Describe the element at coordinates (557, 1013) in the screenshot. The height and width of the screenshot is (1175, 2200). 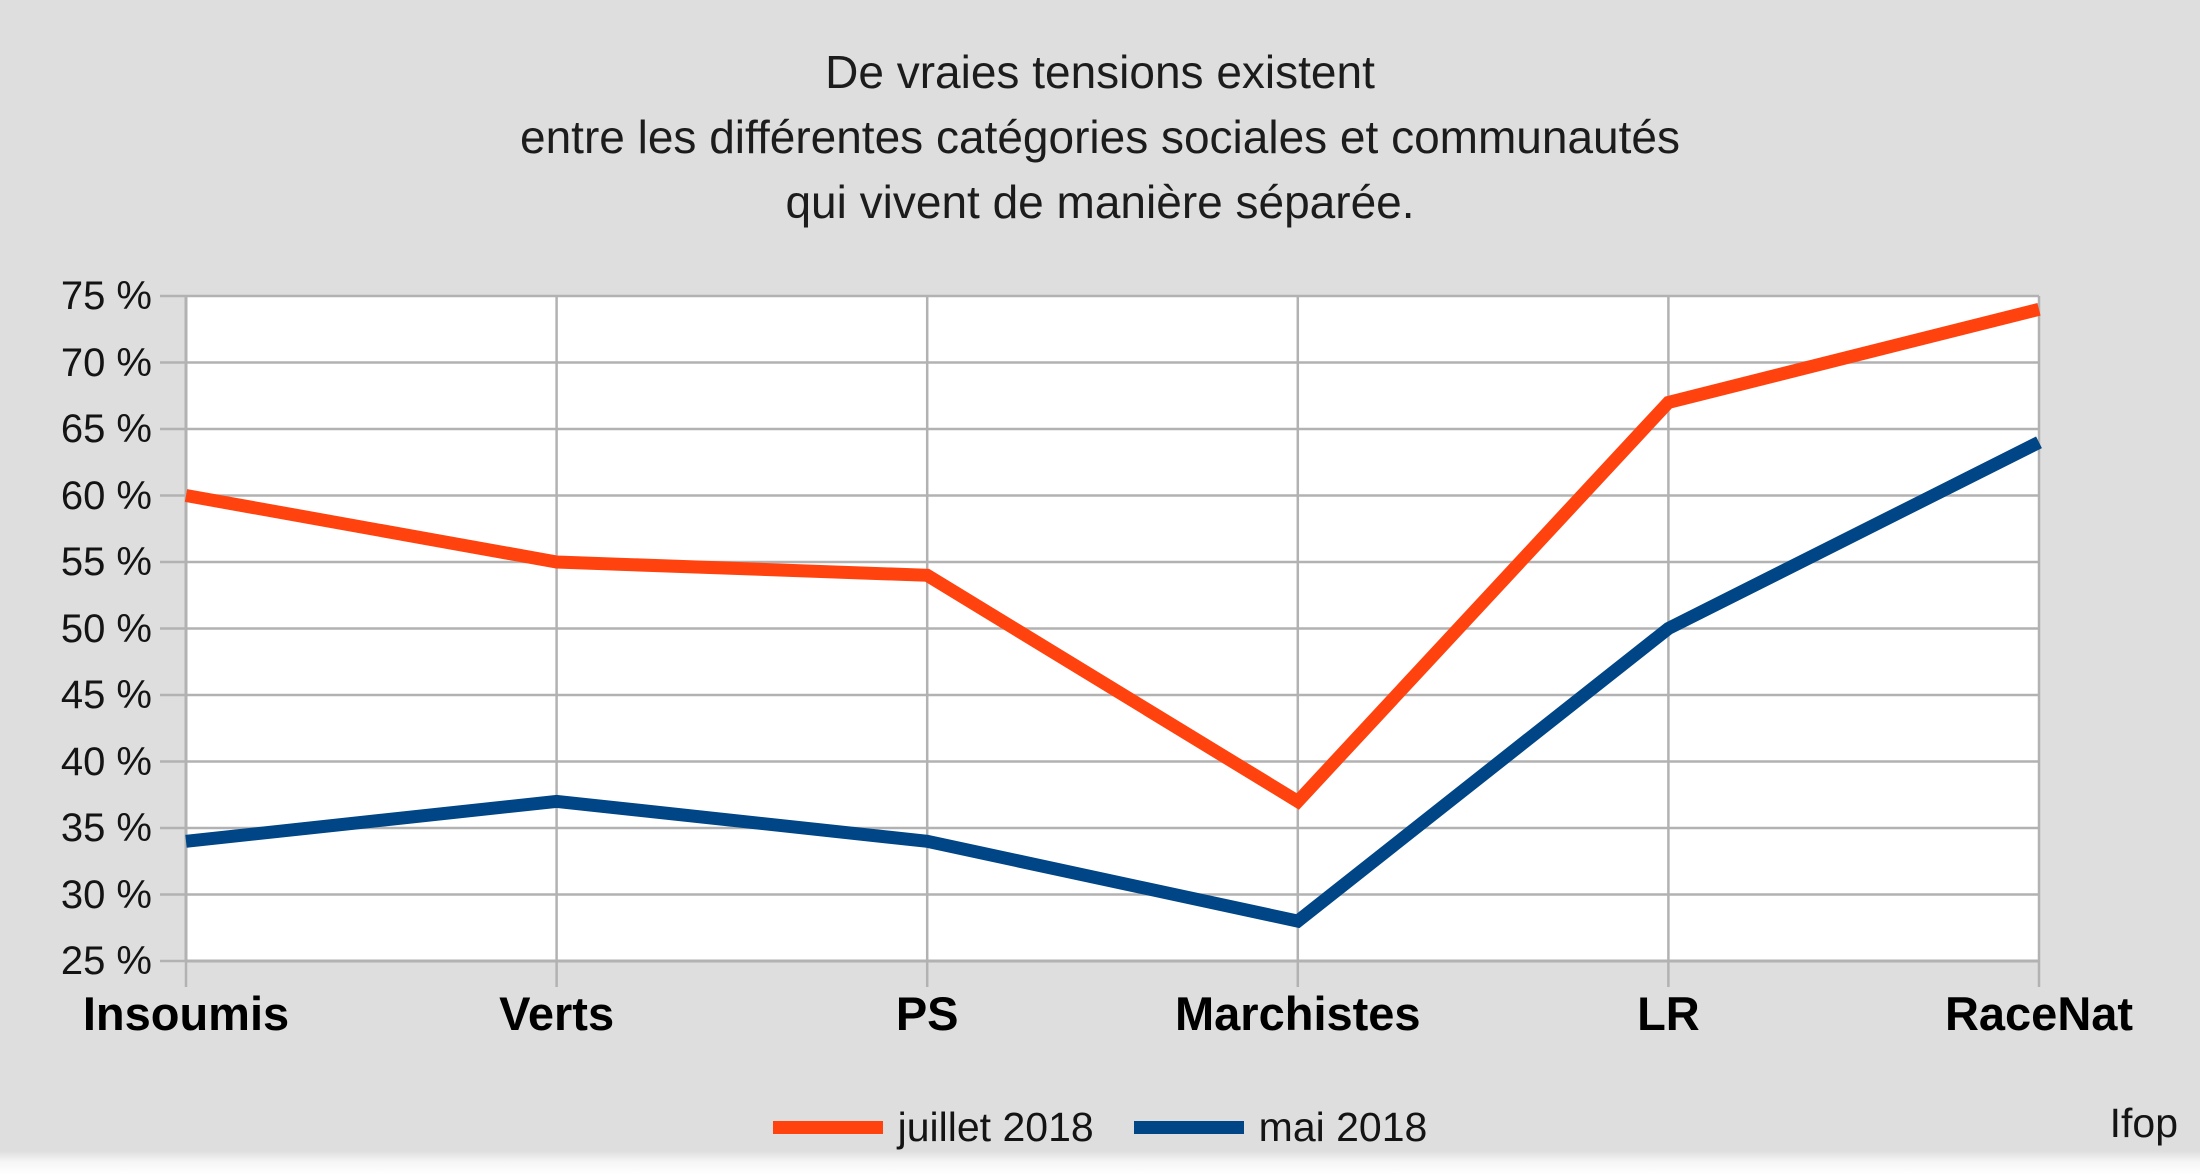
I see `x-axis-category-label: Verts` at that location.